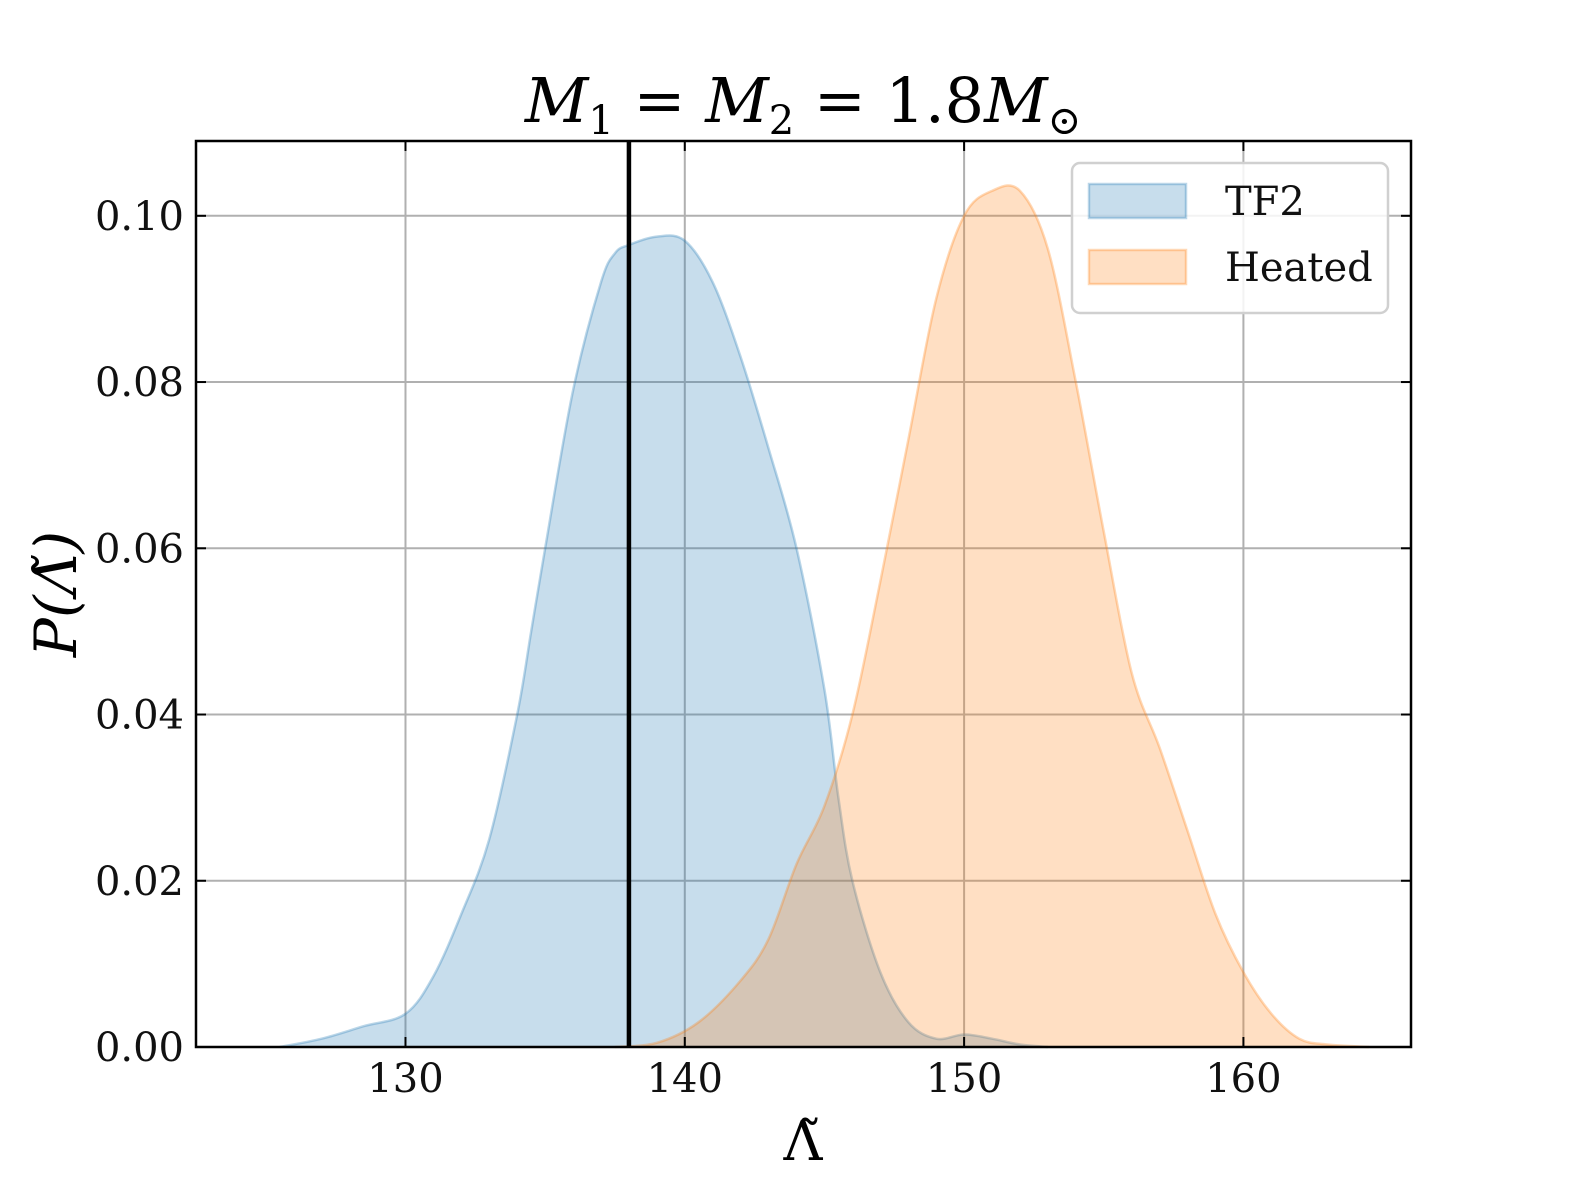 The image size is (1577, 1183). Describe the element at coordinates (1265, 202) in the screenshot. I see `legend-label-tf2: TF2` at that location.